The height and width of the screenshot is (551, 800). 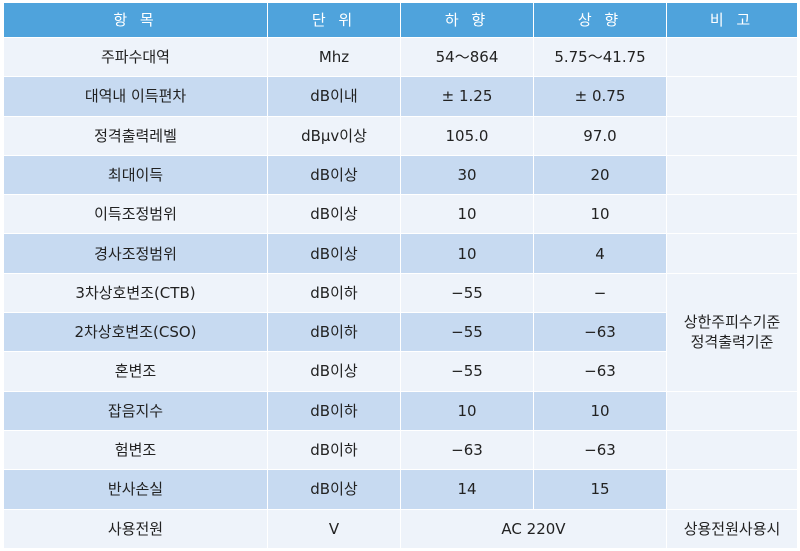 What do you see at coordinates (732, 332) in the screenshot?
I see `cell-note-group: 상한주피수기준 정격출력기준` at bounding box center [732, 332].